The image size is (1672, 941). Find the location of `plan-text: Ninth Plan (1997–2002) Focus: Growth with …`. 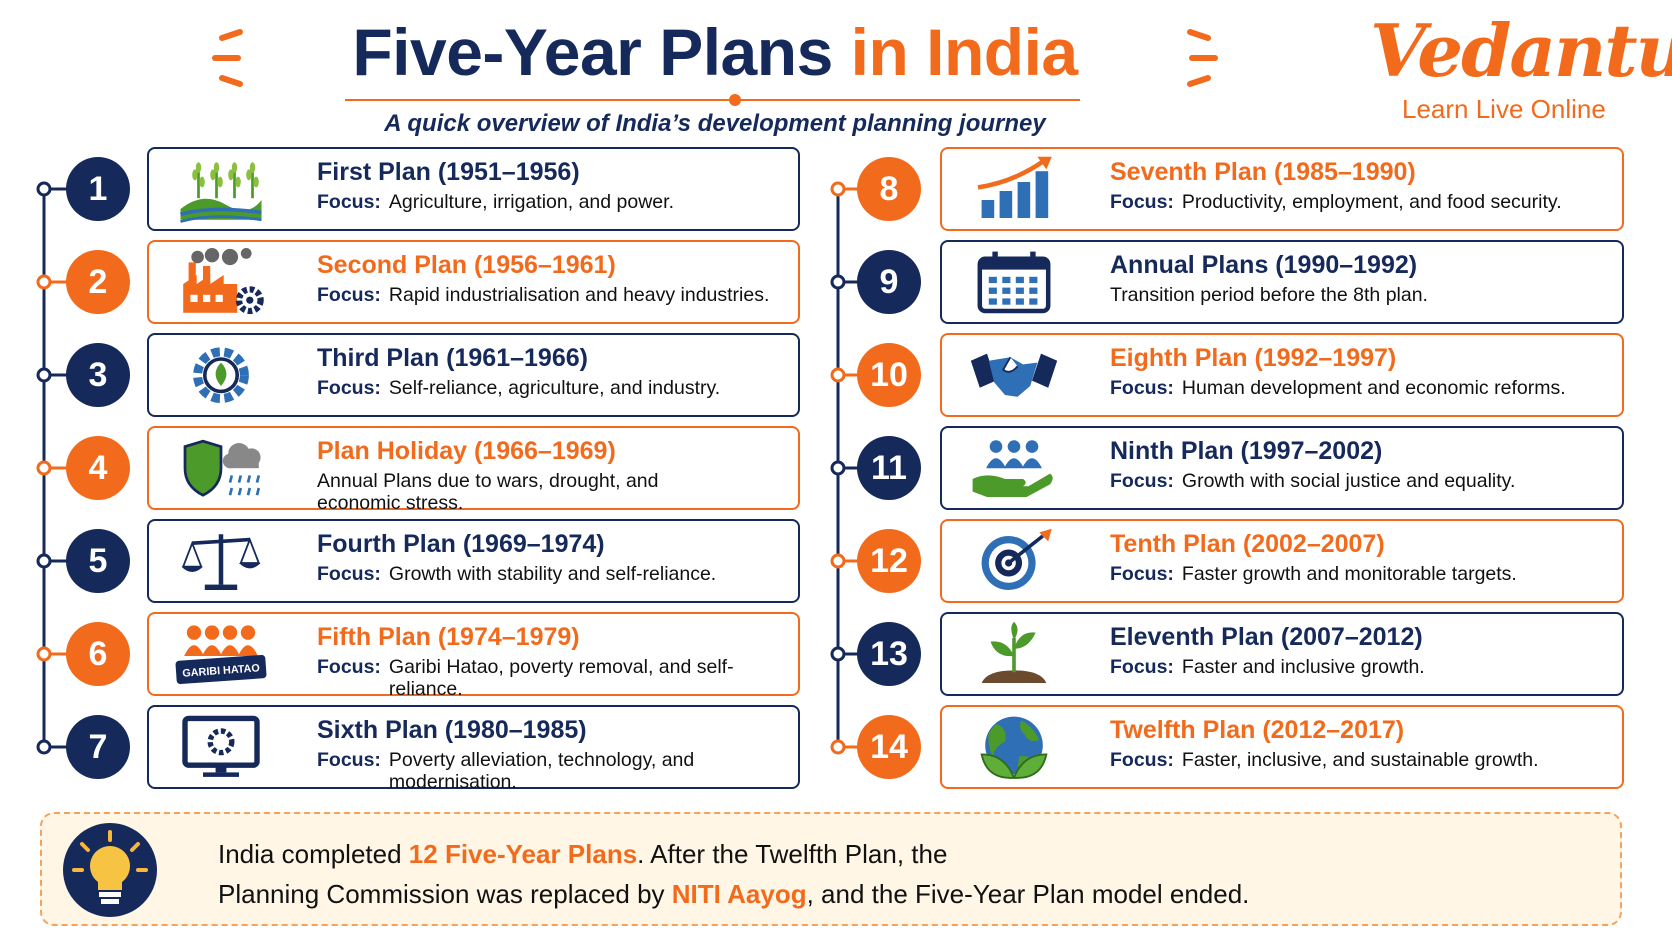

plan-text: Ninth Plan (1997–2002) Focus: Growth with … is located at coordinates (1361, 464).